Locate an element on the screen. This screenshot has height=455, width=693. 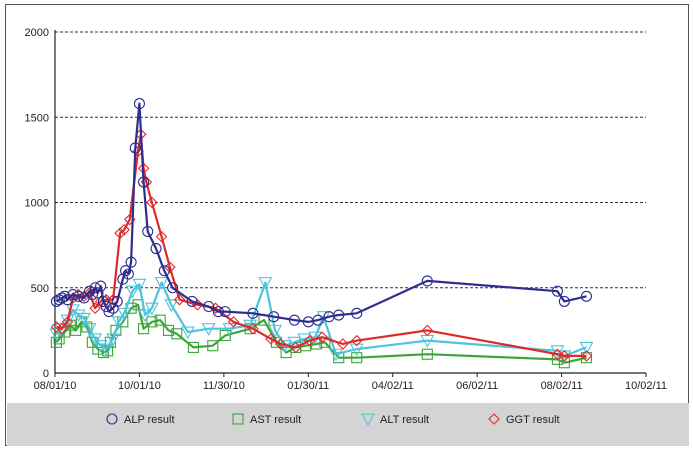
legend-marker-ast is located at coordinates (238, 419).